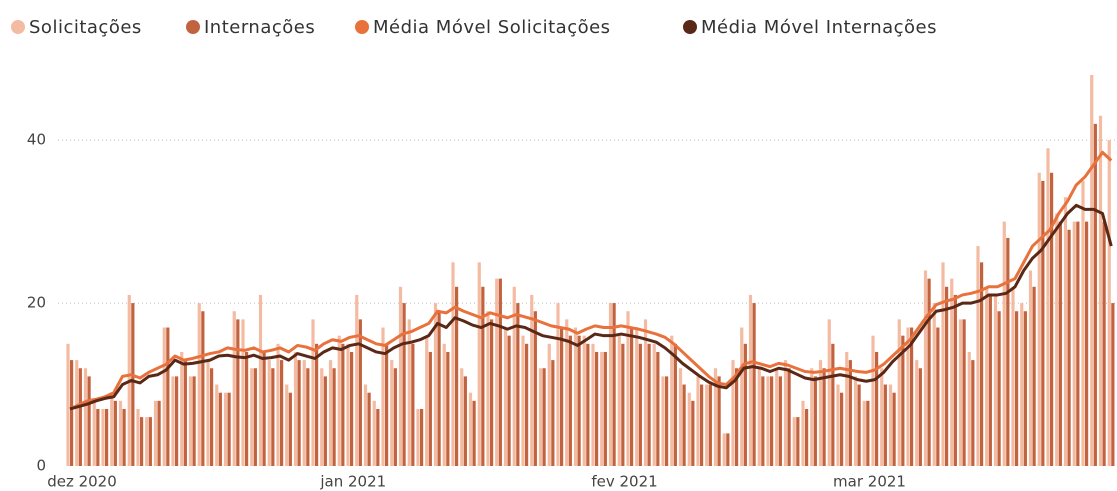 This screenshot has width=1117, height=491. I want to click on legend-label: Média Móvel Internações, so click(819, 27).